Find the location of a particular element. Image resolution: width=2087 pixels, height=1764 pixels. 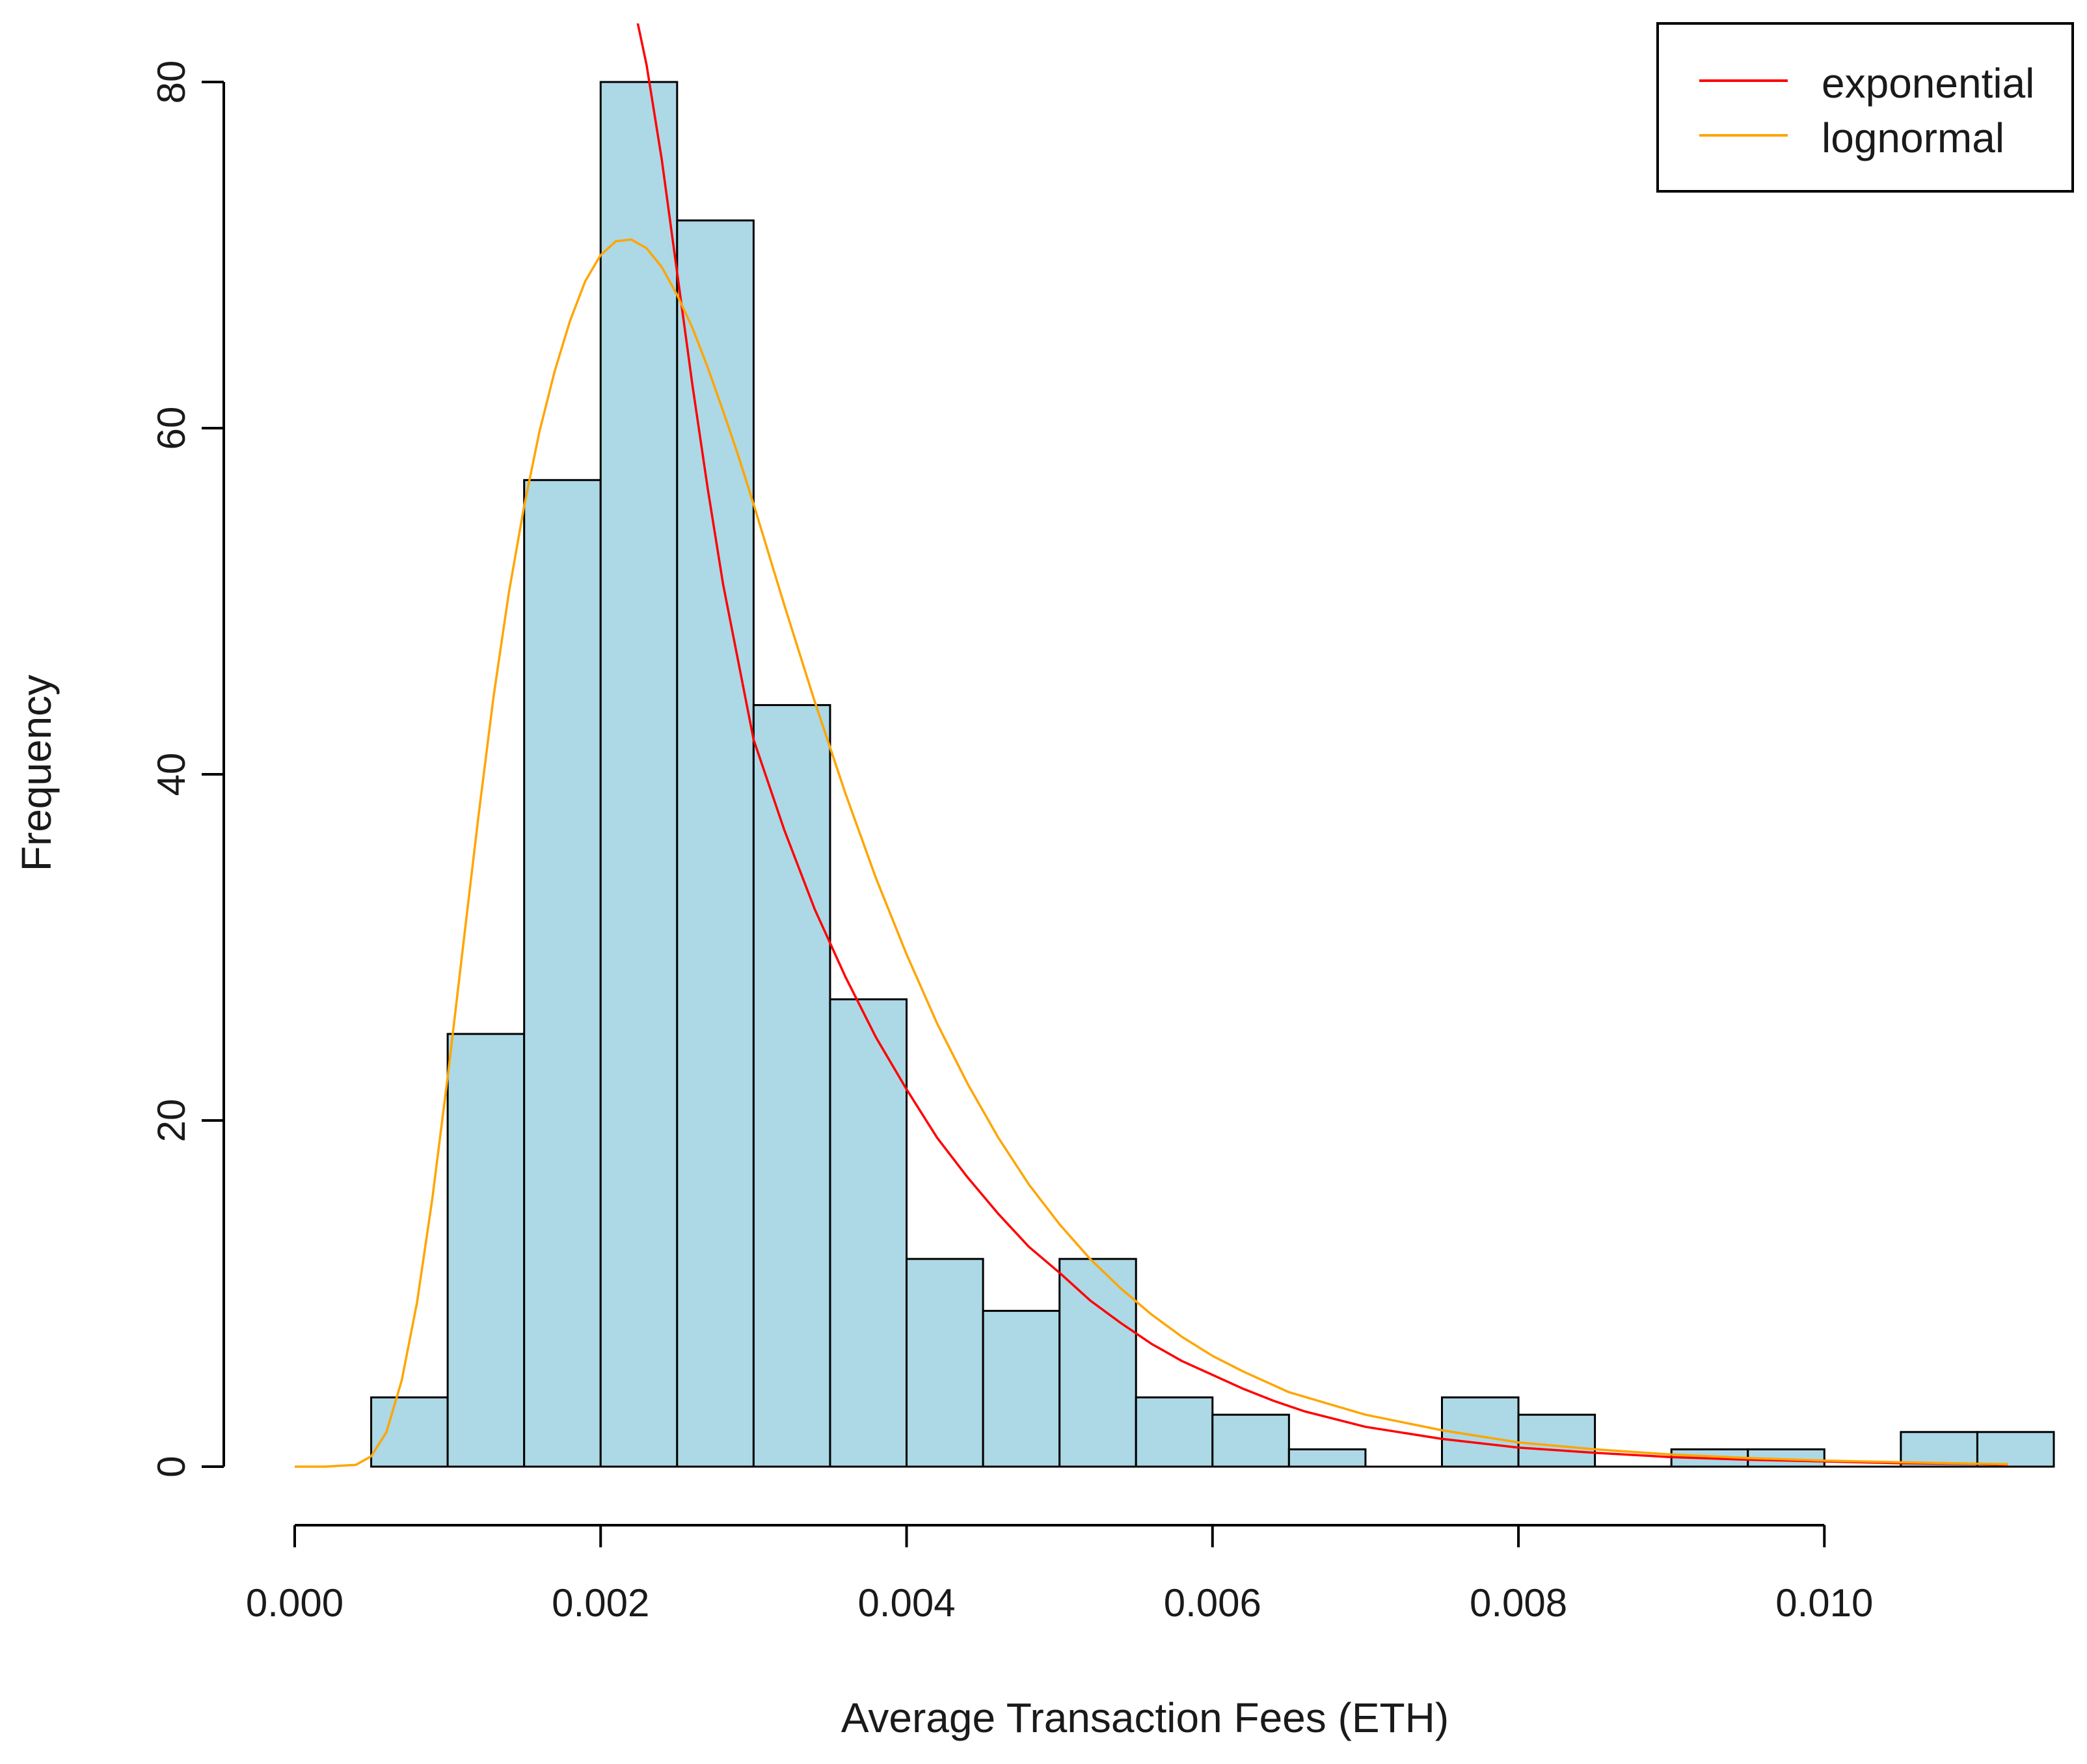

y-tick-label: 20 is located at coordinates (171, 1121).